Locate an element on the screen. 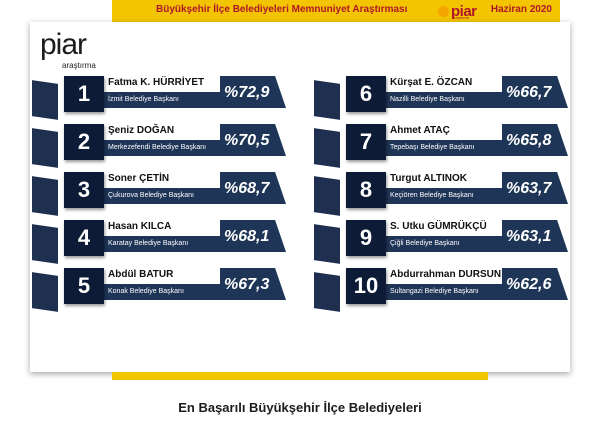  bottom-accent-bar is located at coordinates (300, 376).